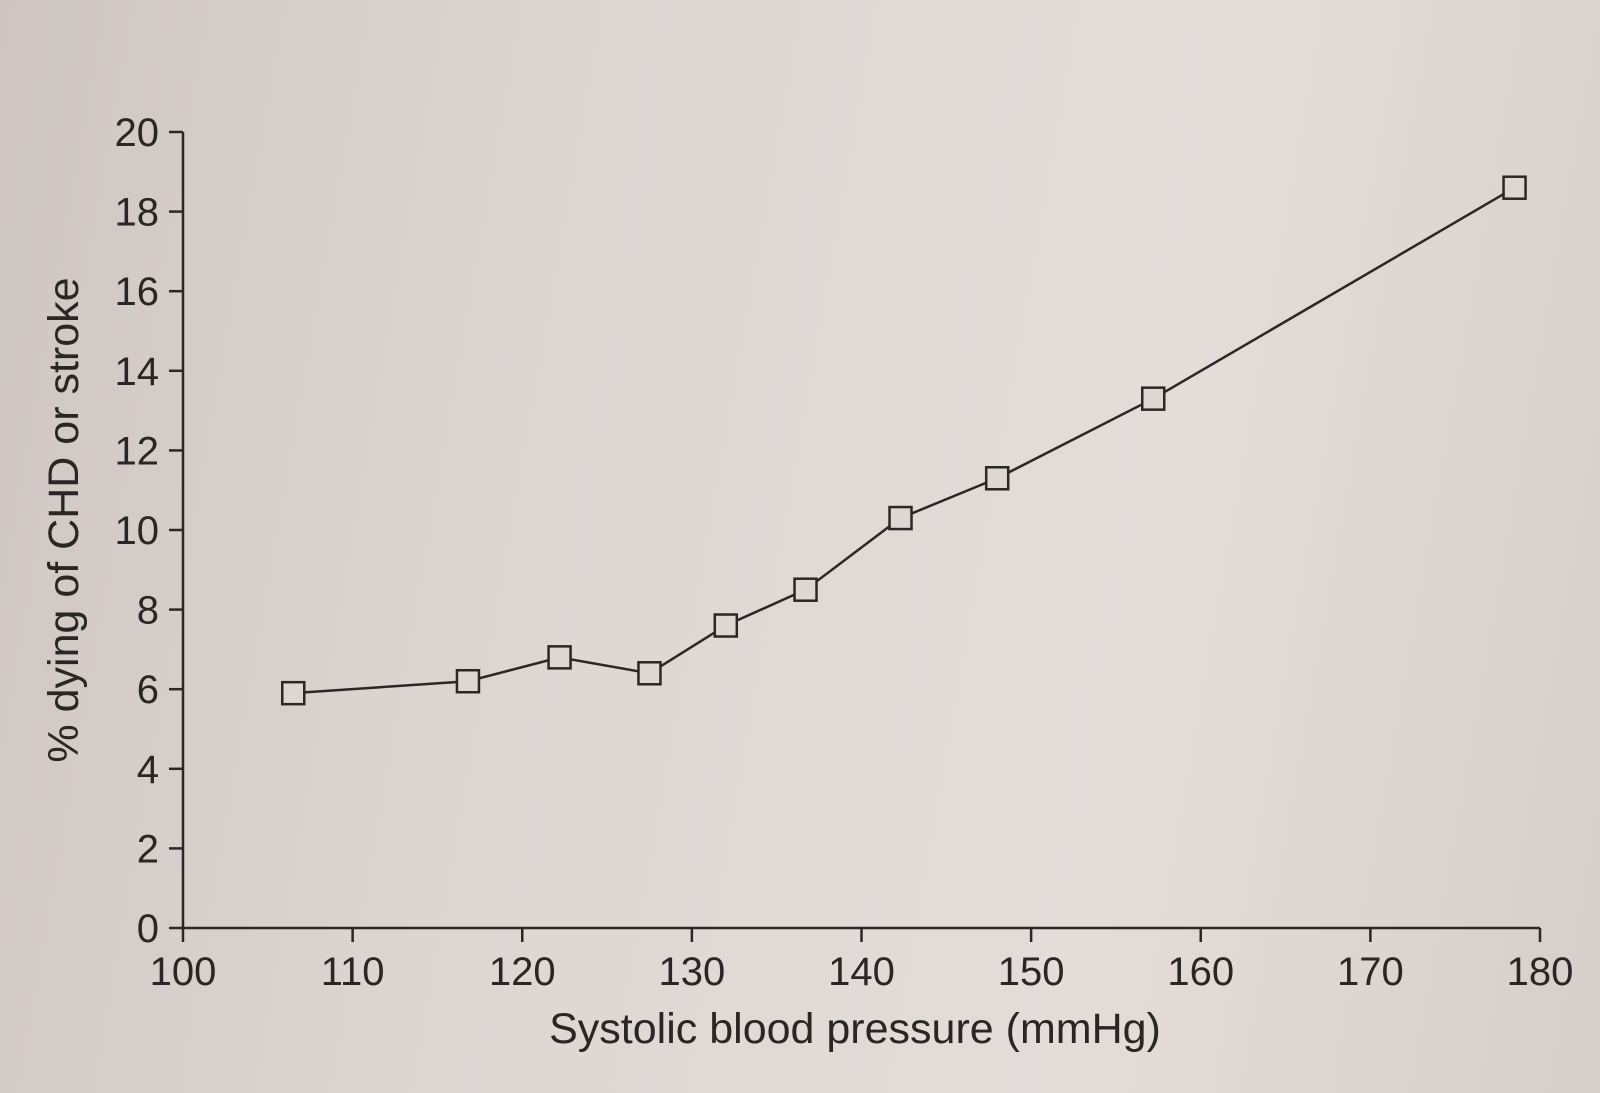  Describe the element at coordinates (148, 770) in the screenshot. I see `y-tick-label: 4` at that location.